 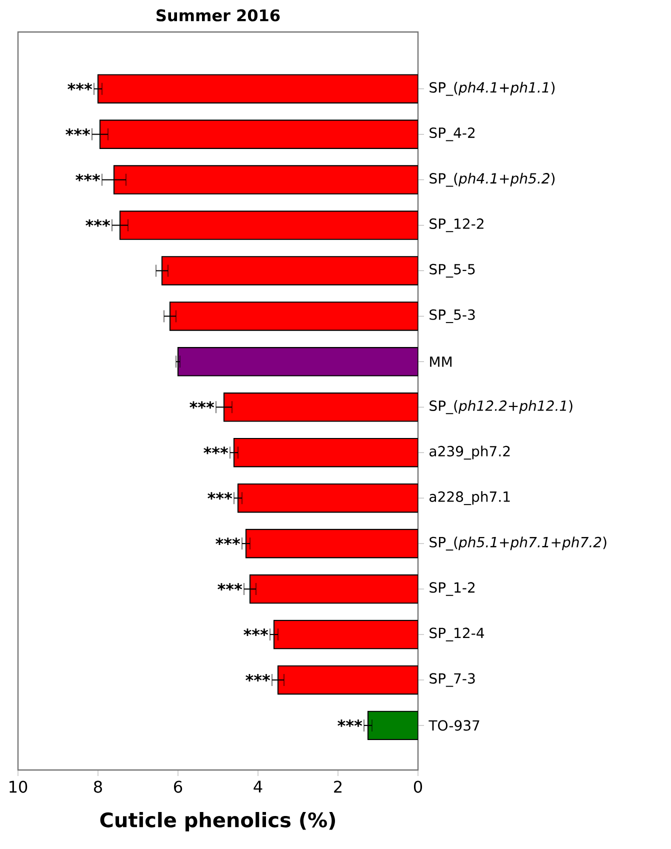 I want to click on x-tick-label: 4, so click(x=258, y=786).